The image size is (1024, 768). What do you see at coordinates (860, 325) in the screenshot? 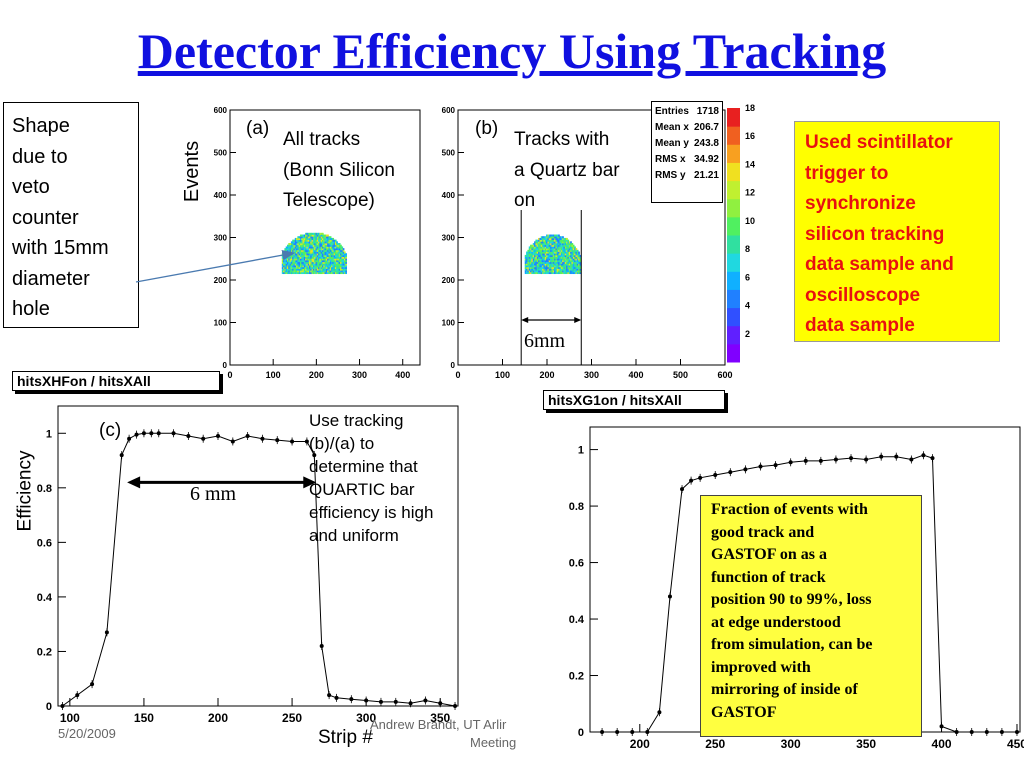
I see `note-sync-line: data sample` at bounding box center [860, 325].